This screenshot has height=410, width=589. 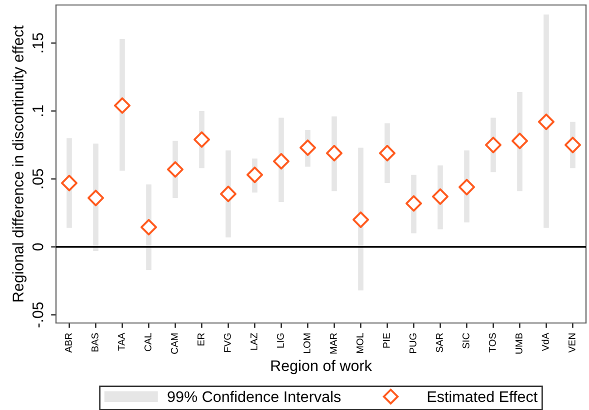 I want to click on legend-label: Estimated Effect, so click(x=483, y=396).